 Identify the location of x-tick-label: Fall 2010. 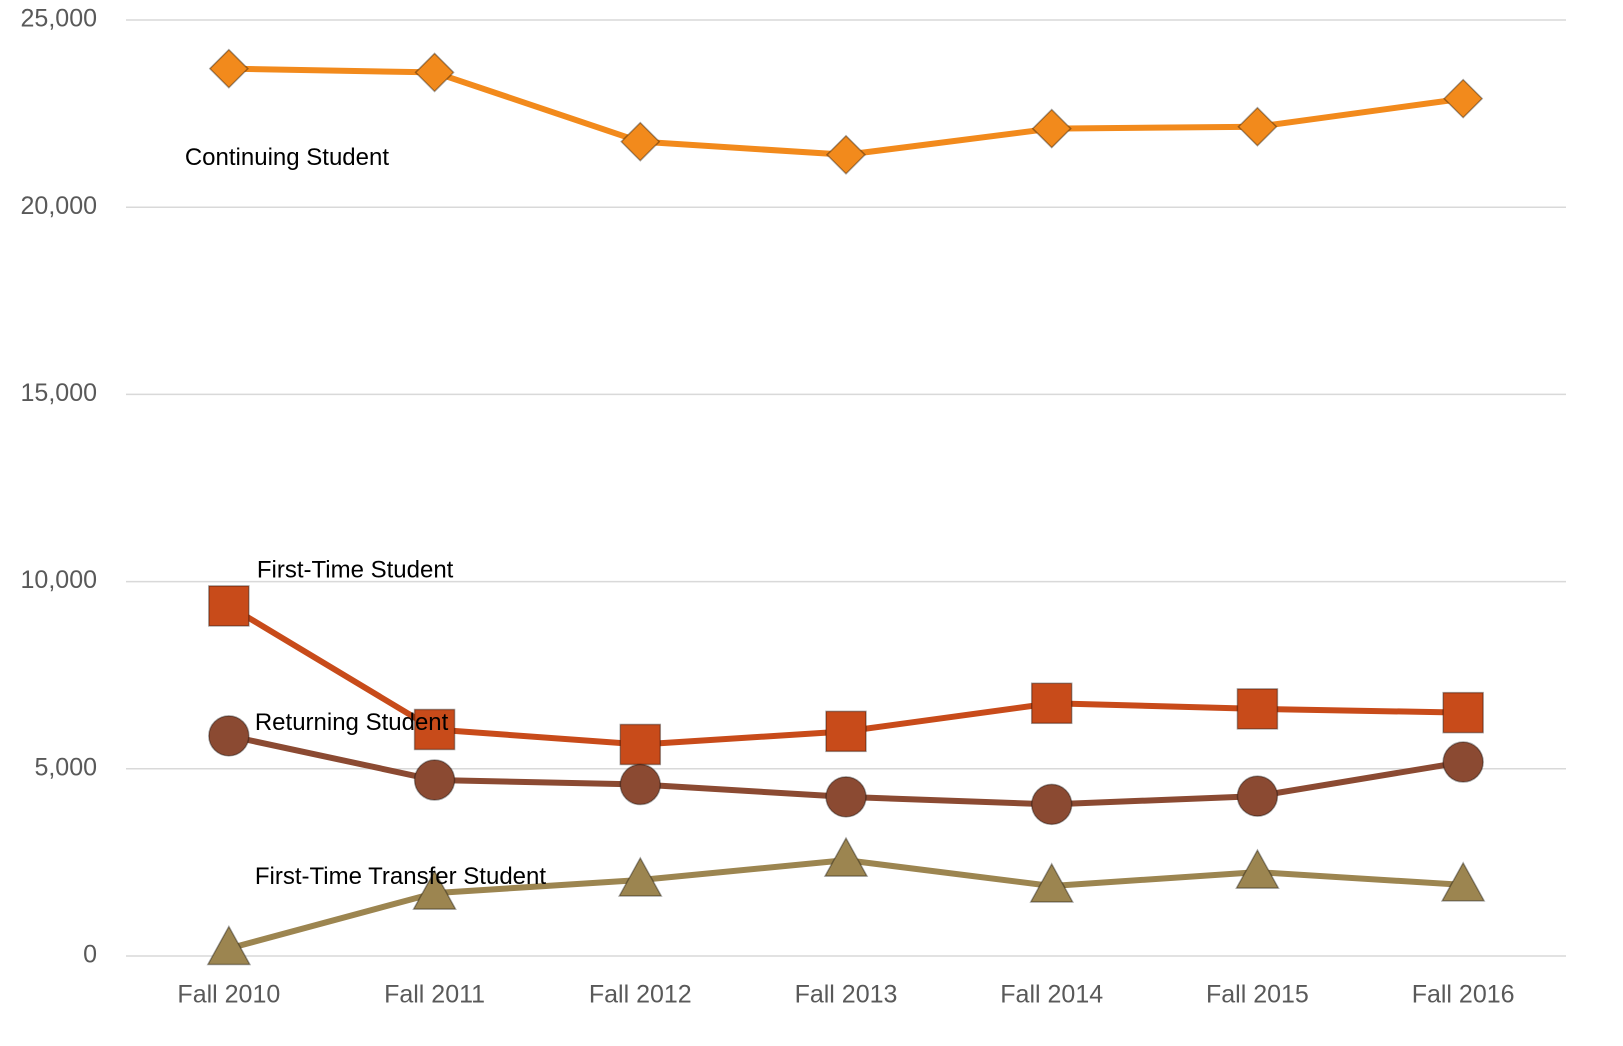
(228, 995).